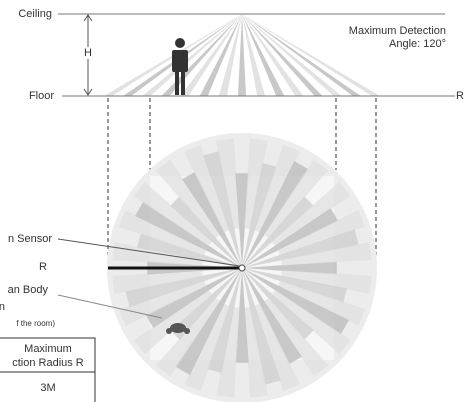  I want to click on sensor-leader, so click(149, 252).